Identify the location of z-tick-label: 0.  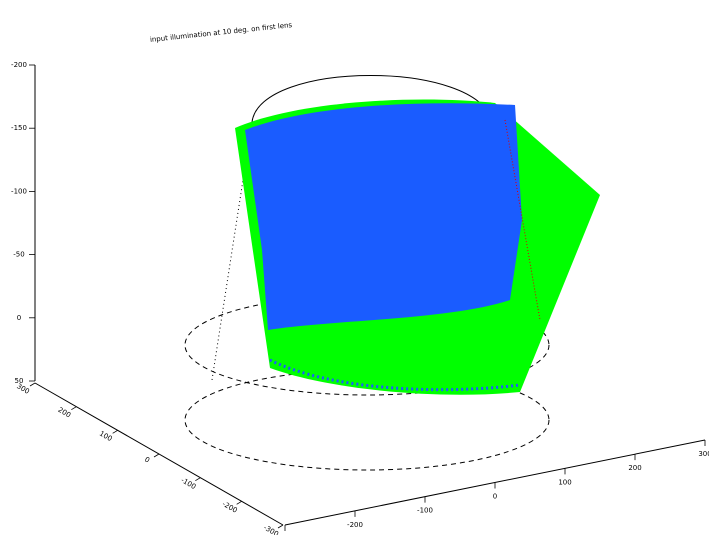
(19, 318).